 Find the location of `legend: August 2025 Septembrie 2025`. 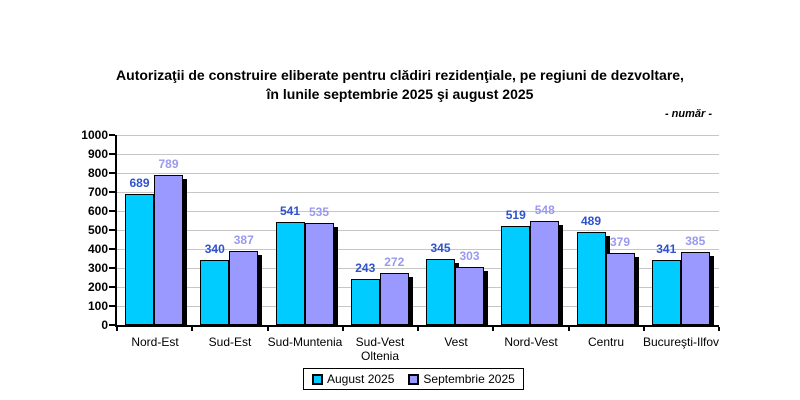

legend: August 2025 Septembrie 2025 is located at coordinates (413, 379).